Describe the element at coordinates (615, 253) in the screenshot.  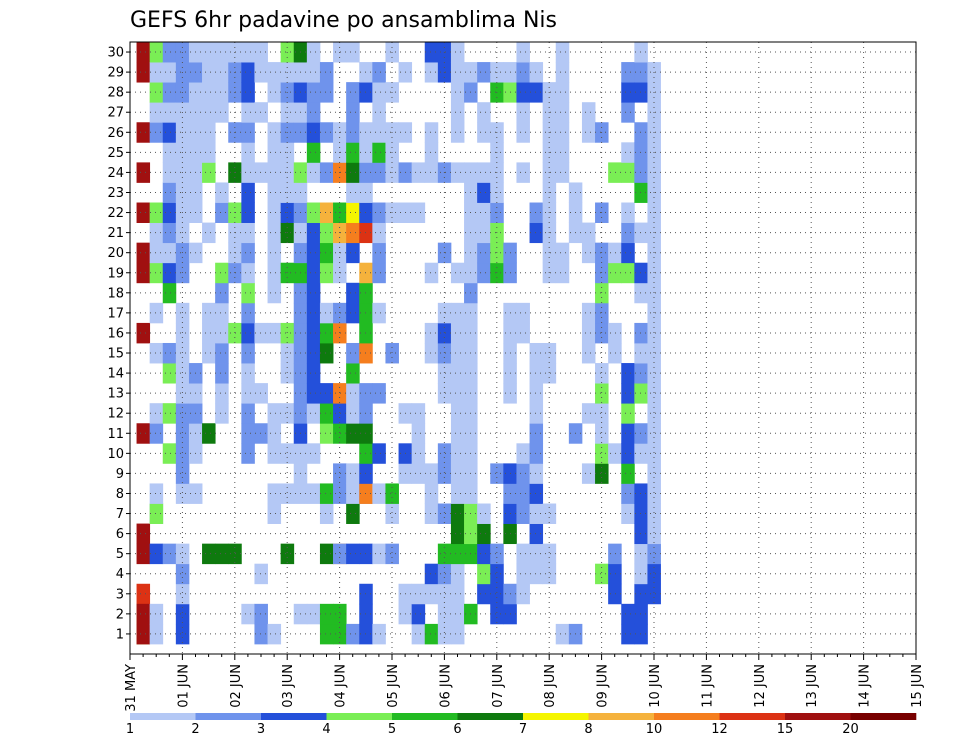
I see `heatmap-cell-m20-c37` at that location.